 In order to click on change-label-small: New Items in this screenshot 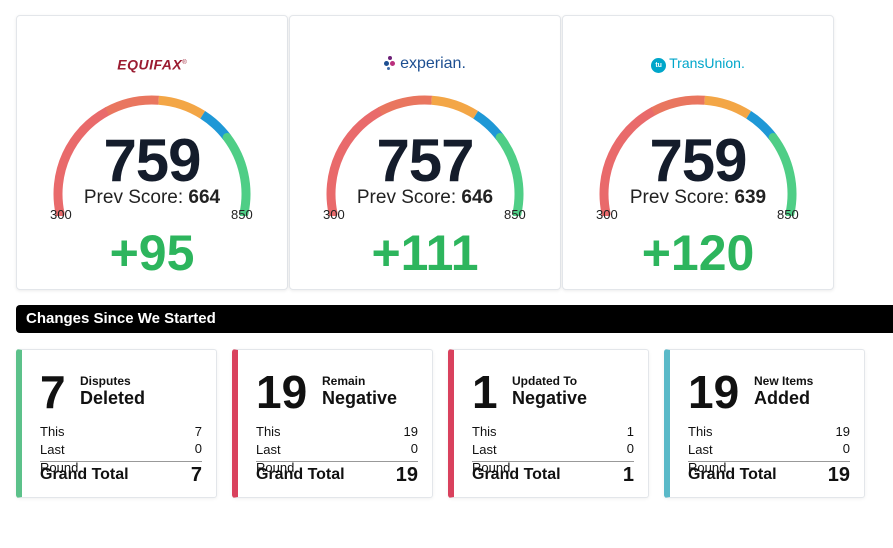, I will do `click(784, 381)`.